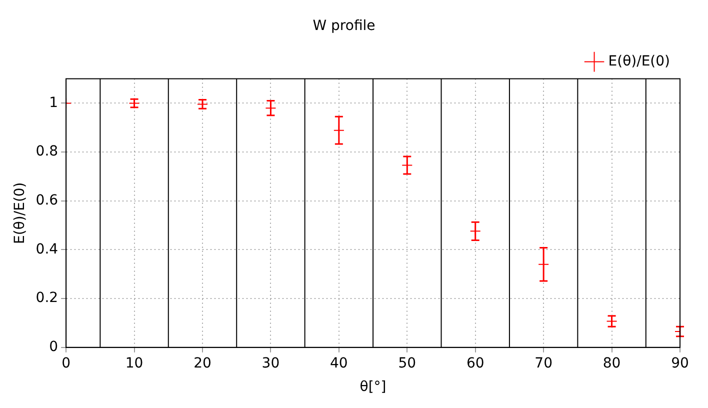 This screenshot has width=708, height=408. What do you see at coordinates (339, 363) in the screenshot?
I see `x-tick-label: 40` at bounding box center [339, 363].